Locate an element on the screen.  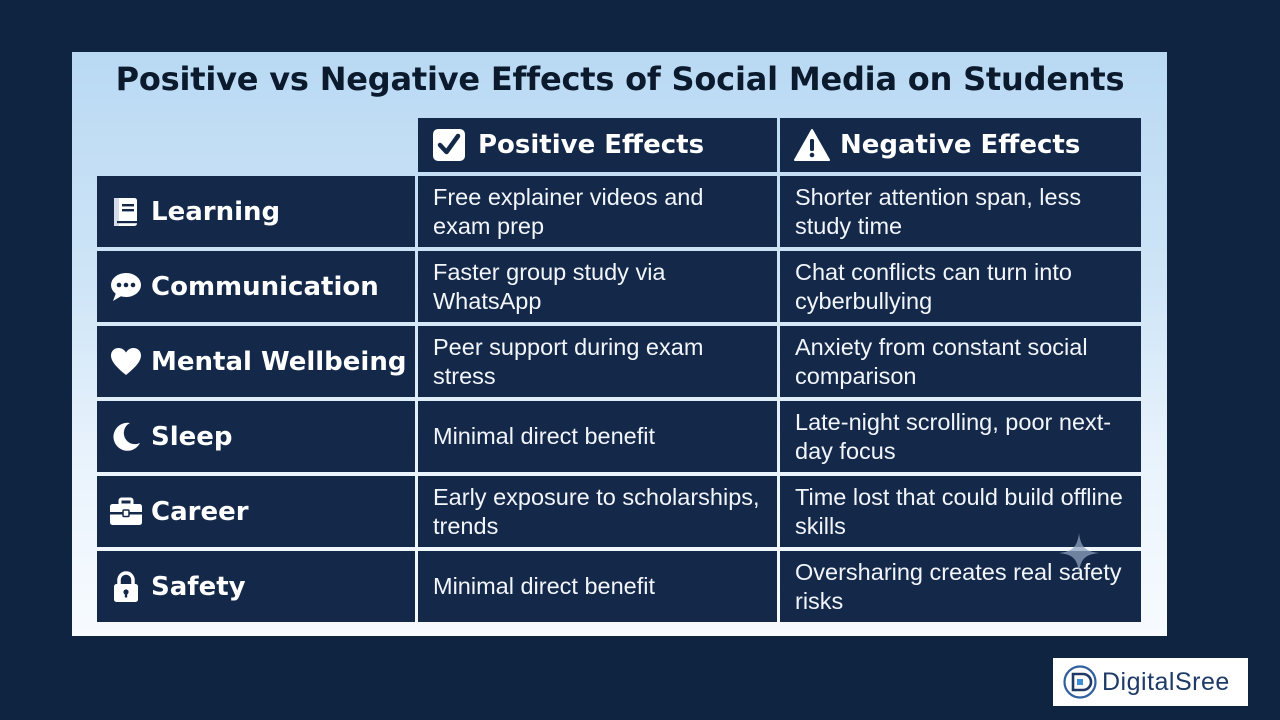
chat-icon is located at coordinates (126, 287).